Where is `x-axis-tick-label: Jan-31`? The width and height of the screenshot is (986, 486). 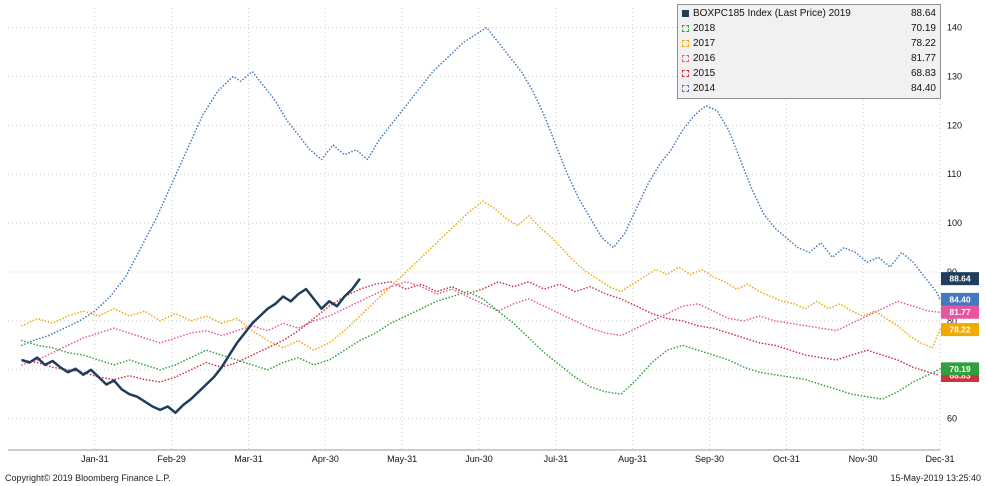 x-axis-tick-label: Jan-31 is located at coordinates (95, 459).